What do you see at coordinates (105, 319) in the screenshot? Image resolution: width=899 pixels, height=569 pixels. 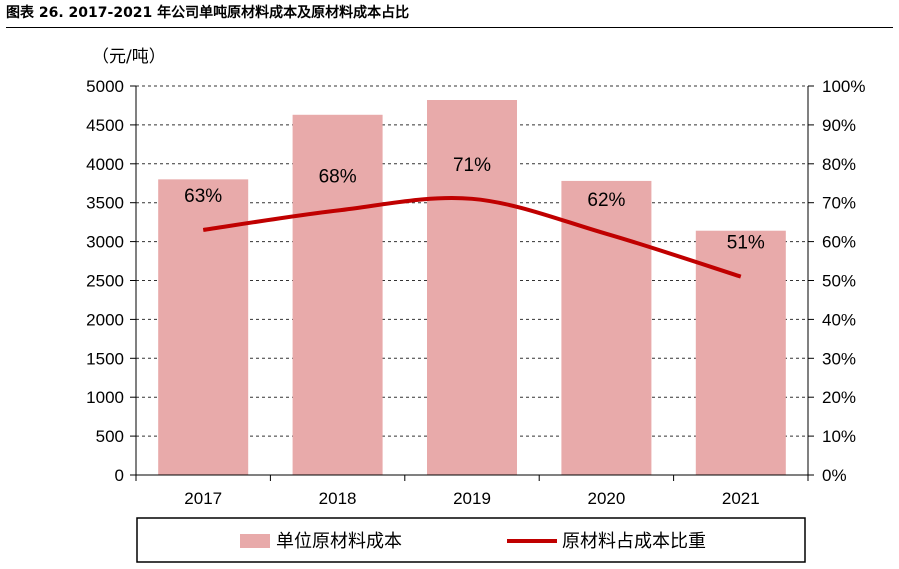 I see `left-tick-label: 2000` at bounding box center [105, 319].